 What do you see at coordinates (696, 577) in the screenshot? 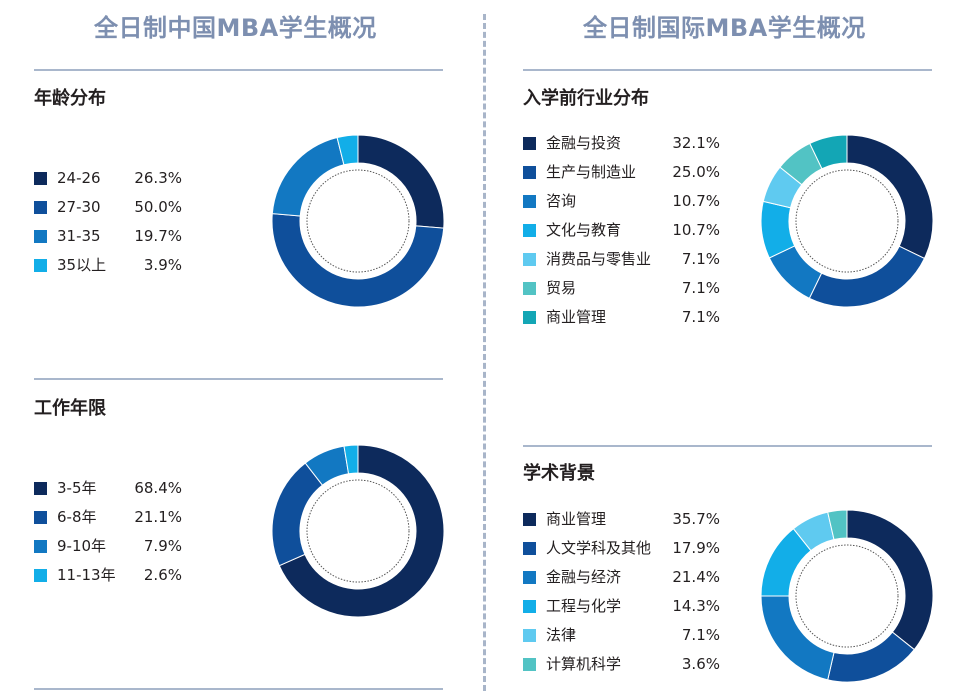
I see `legend-percent: 21.4%` at bounding box center [696, 577].